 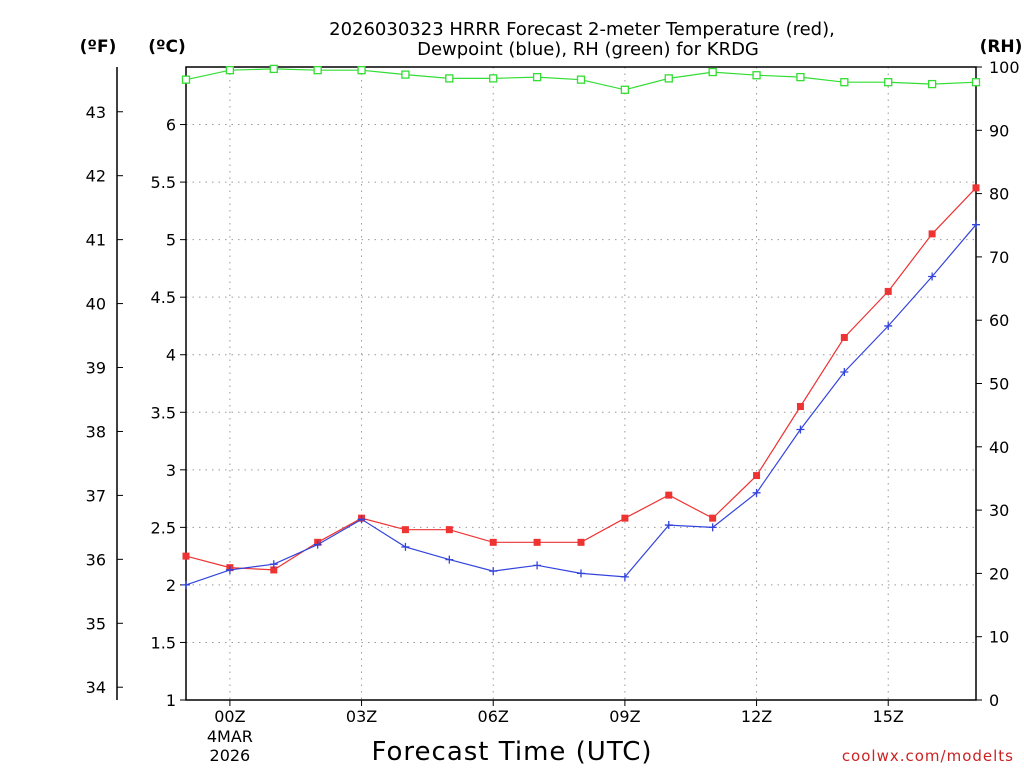 I want to click on rh-tick-label: 20, so click(x=999, y=573).